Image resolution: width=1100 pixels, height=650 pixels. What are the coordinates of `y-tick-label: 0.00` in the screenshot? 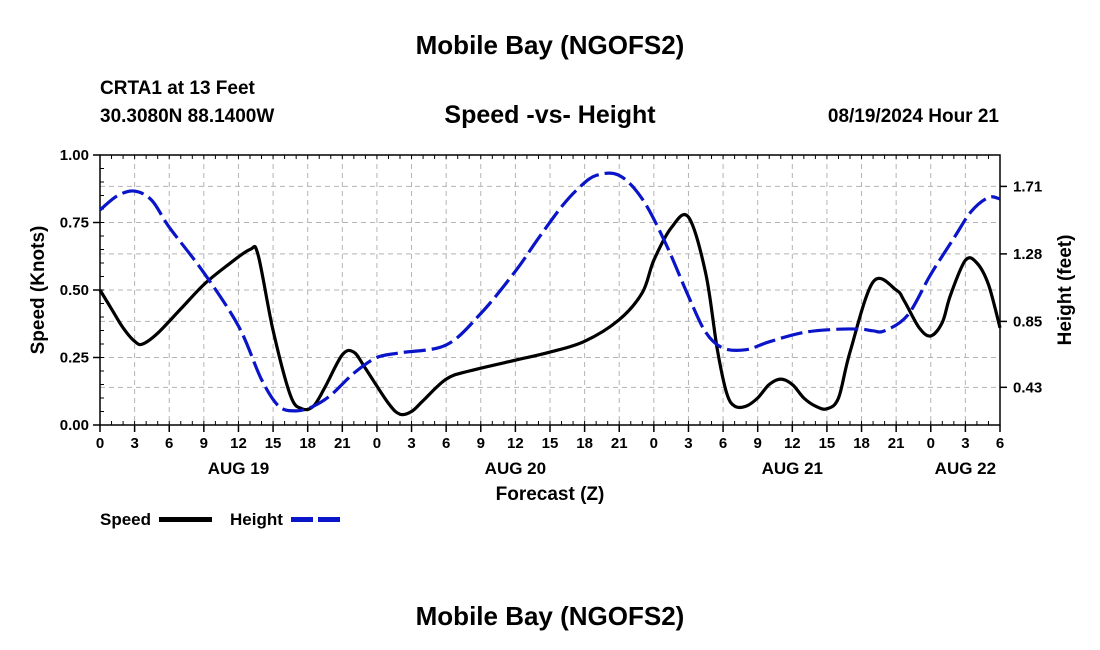 It's located at (74, 425).